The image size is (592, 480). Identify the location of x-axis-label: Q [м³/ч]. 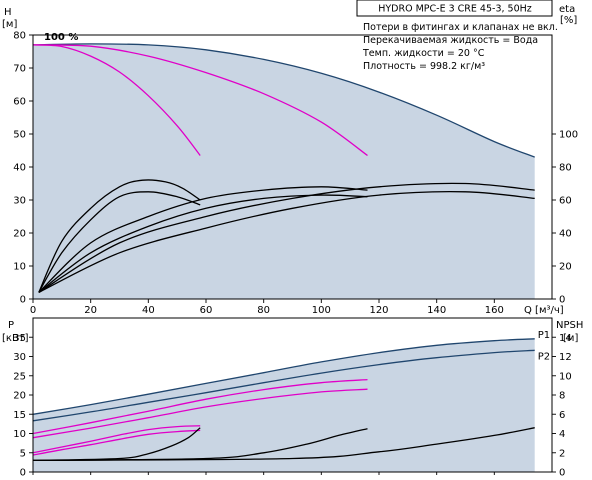
(544, 310).